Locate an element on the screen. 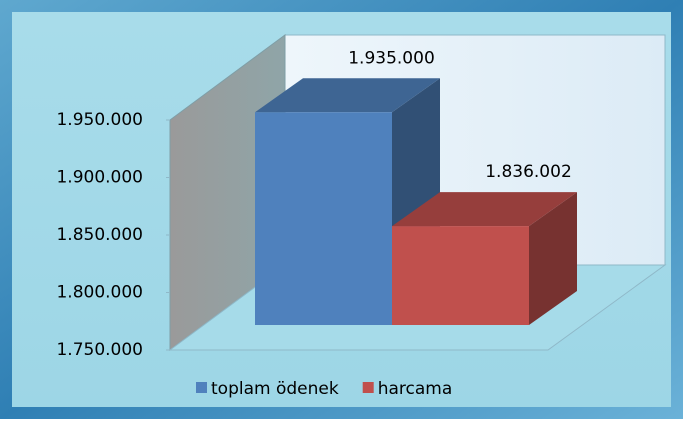 This screenshot has height=423, width=683. y-tick-label: 1.800.000 is located at coordinates (99, 293).